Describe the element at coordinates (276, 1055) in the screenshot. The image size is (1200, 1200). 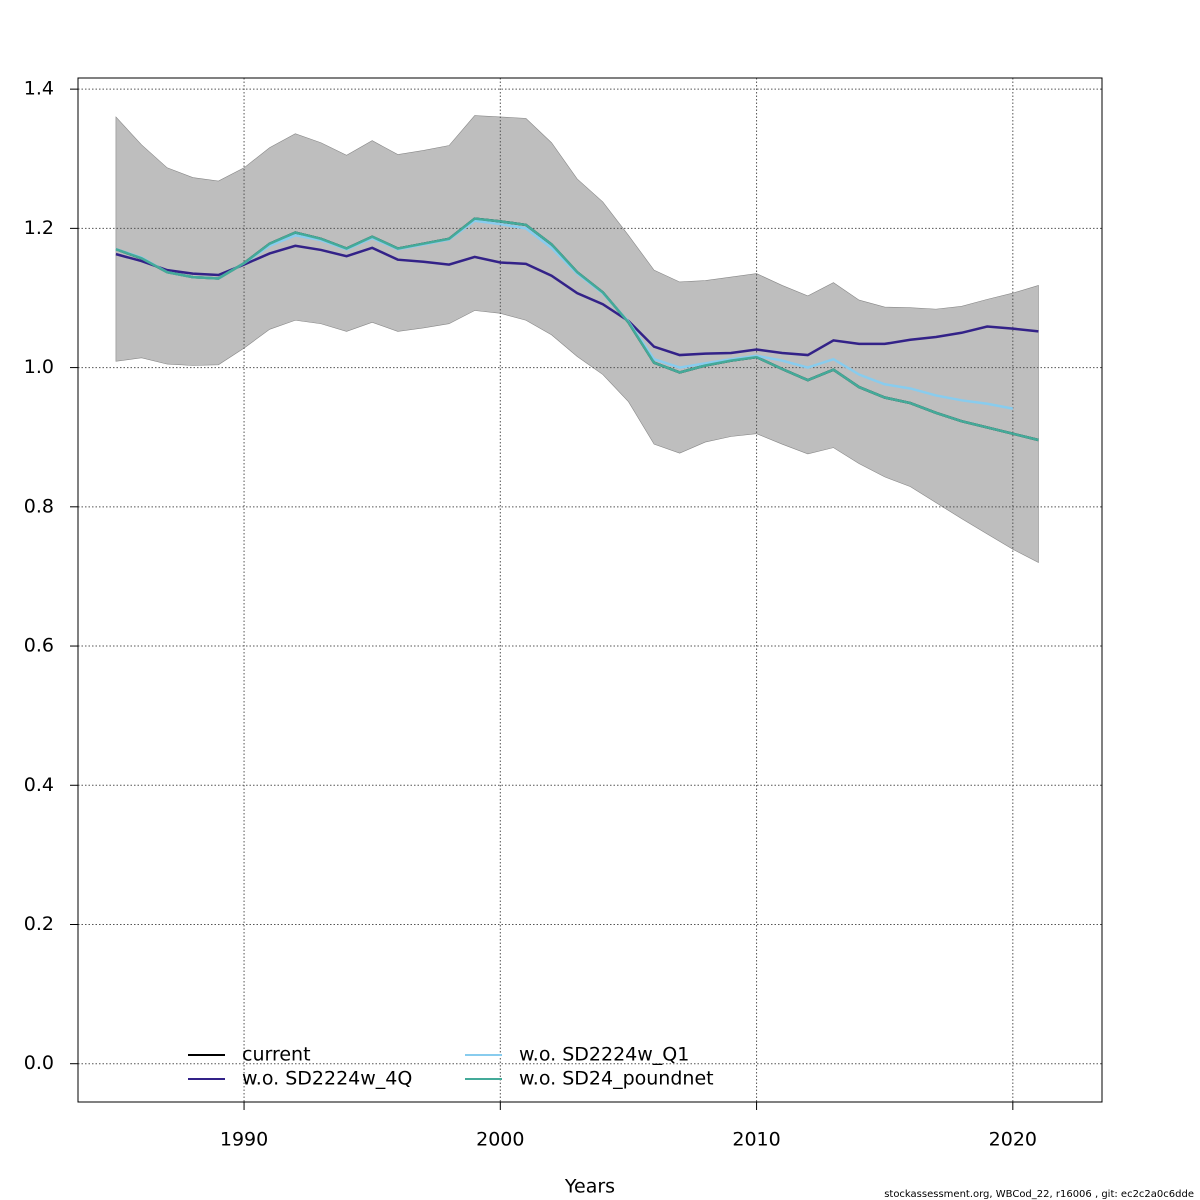
I see `legend-label: current` at that location.